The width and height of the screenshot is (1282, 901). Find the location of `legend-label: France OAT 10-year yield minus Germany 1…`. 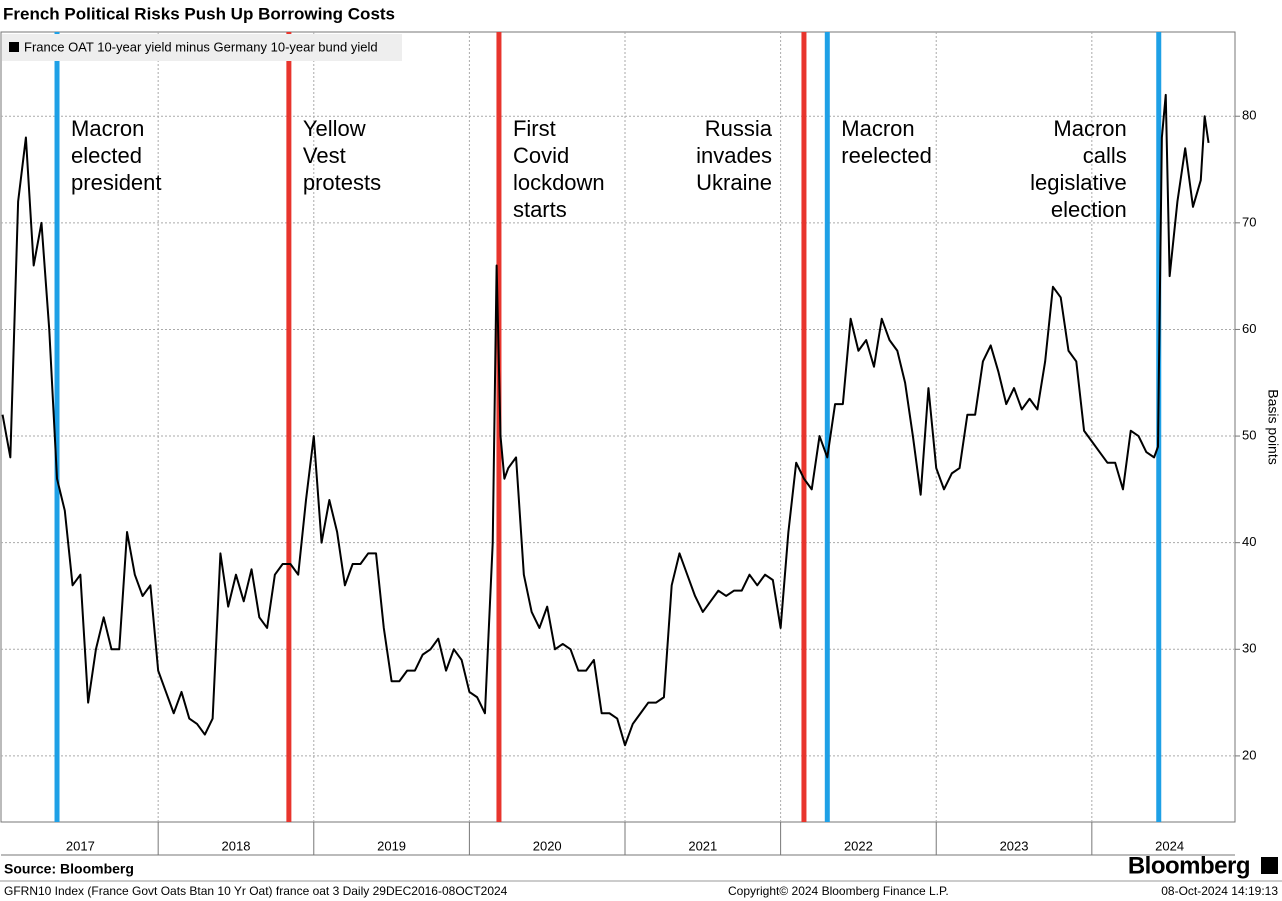

legend-label: France OAT 10-year yield minus Germany 1… is located at coordinates (201, 46).